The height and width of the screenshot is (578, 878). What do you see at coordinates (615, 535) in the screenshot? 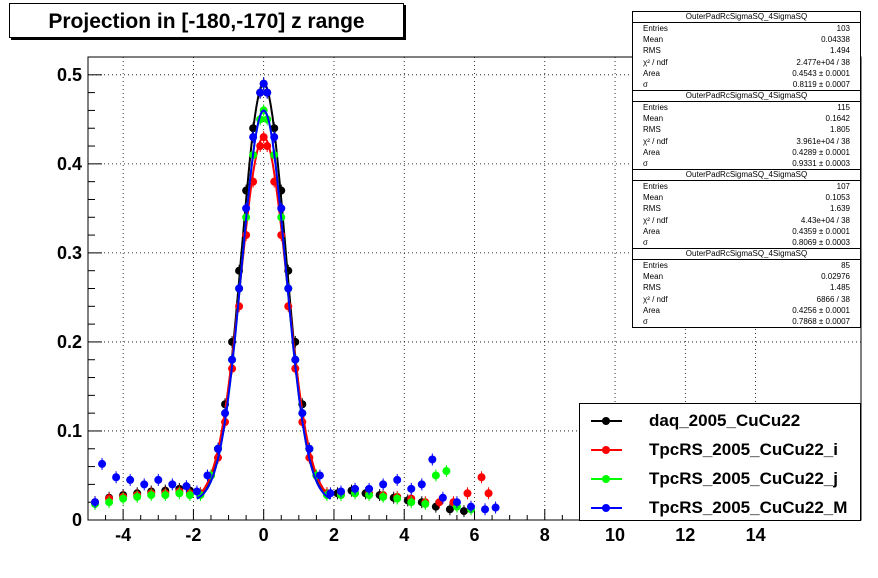
I see `x-tick-label: 10` at bounding box center [615, 535].